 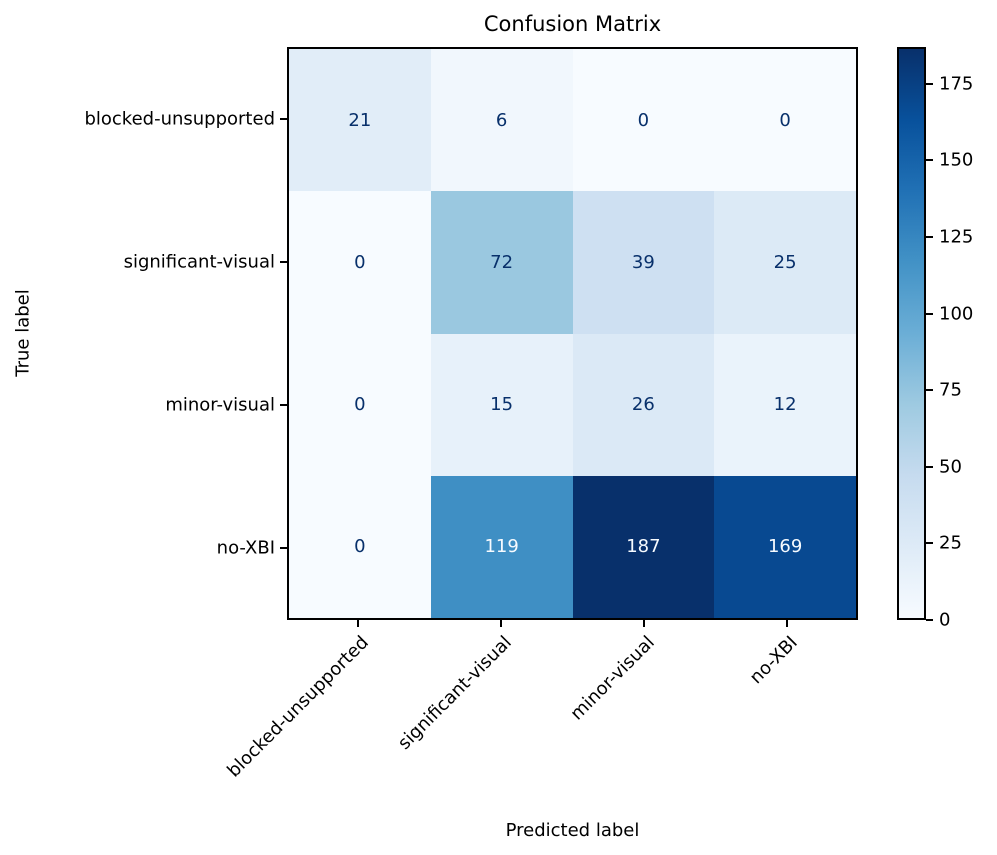 What do you see at coordinates (773, 660) in the screenshot?
I see `x-tick-label: no-XBI` at bounding box center [773, 660].